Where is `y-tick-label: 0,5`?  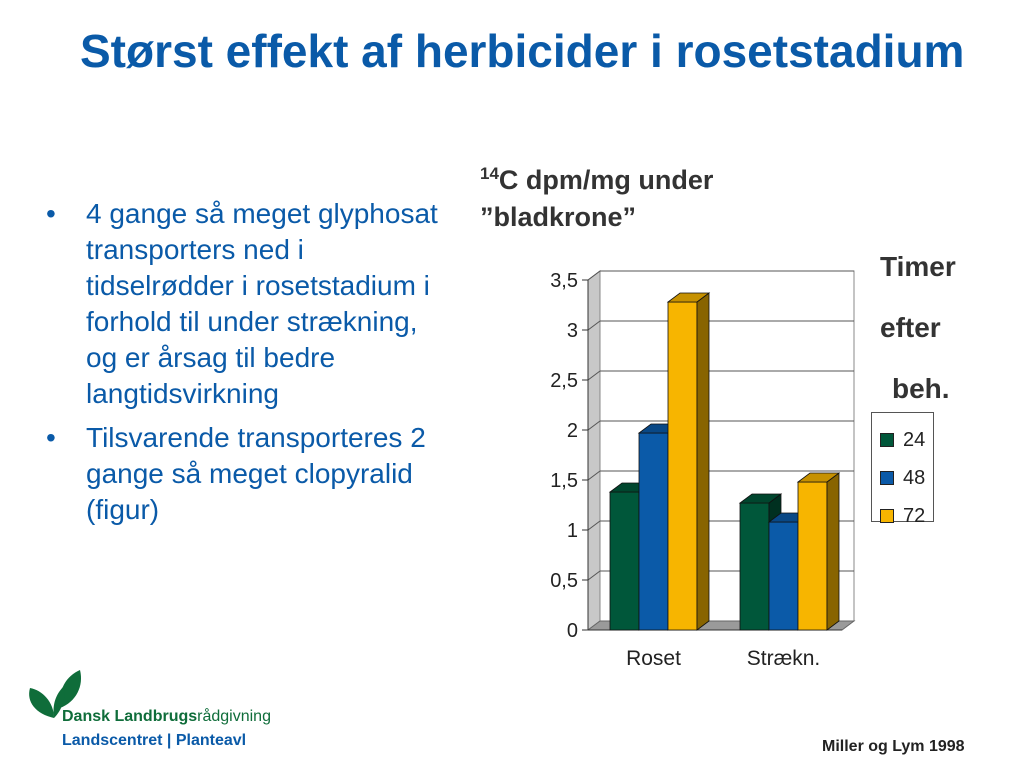 y-tick-label: 0,5 is located at coordinates (564, 581).